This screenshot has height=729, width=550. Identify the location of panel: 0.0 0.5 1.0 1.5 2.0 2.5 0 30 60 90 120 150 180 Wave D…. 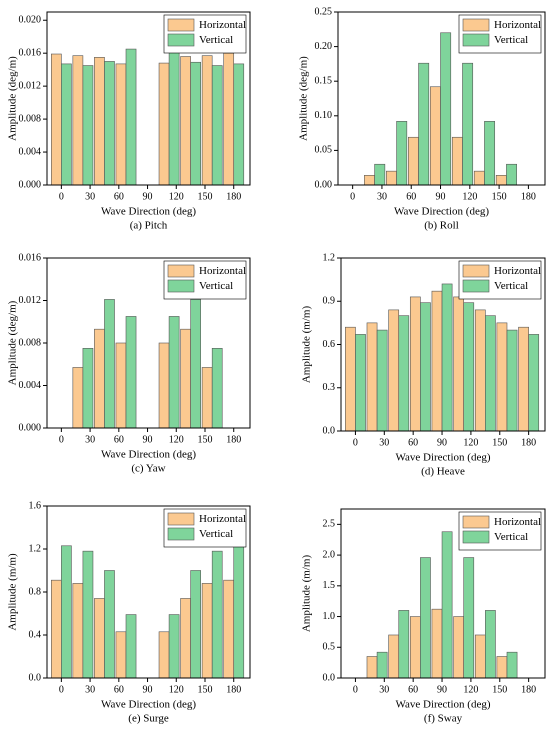
(423, 616).